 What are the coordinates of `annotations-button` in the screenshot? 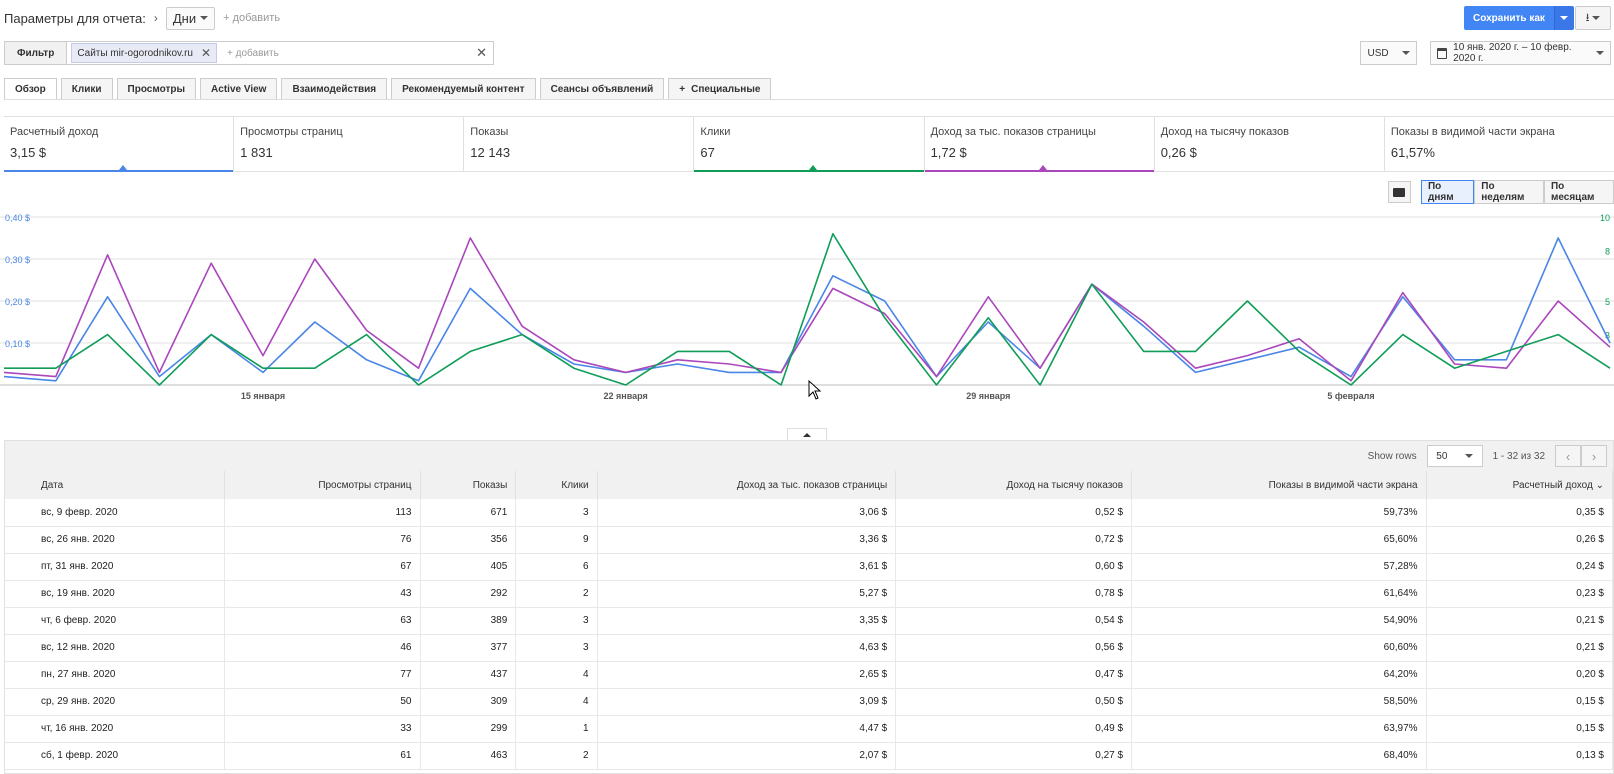 It's located at (1399, 192).